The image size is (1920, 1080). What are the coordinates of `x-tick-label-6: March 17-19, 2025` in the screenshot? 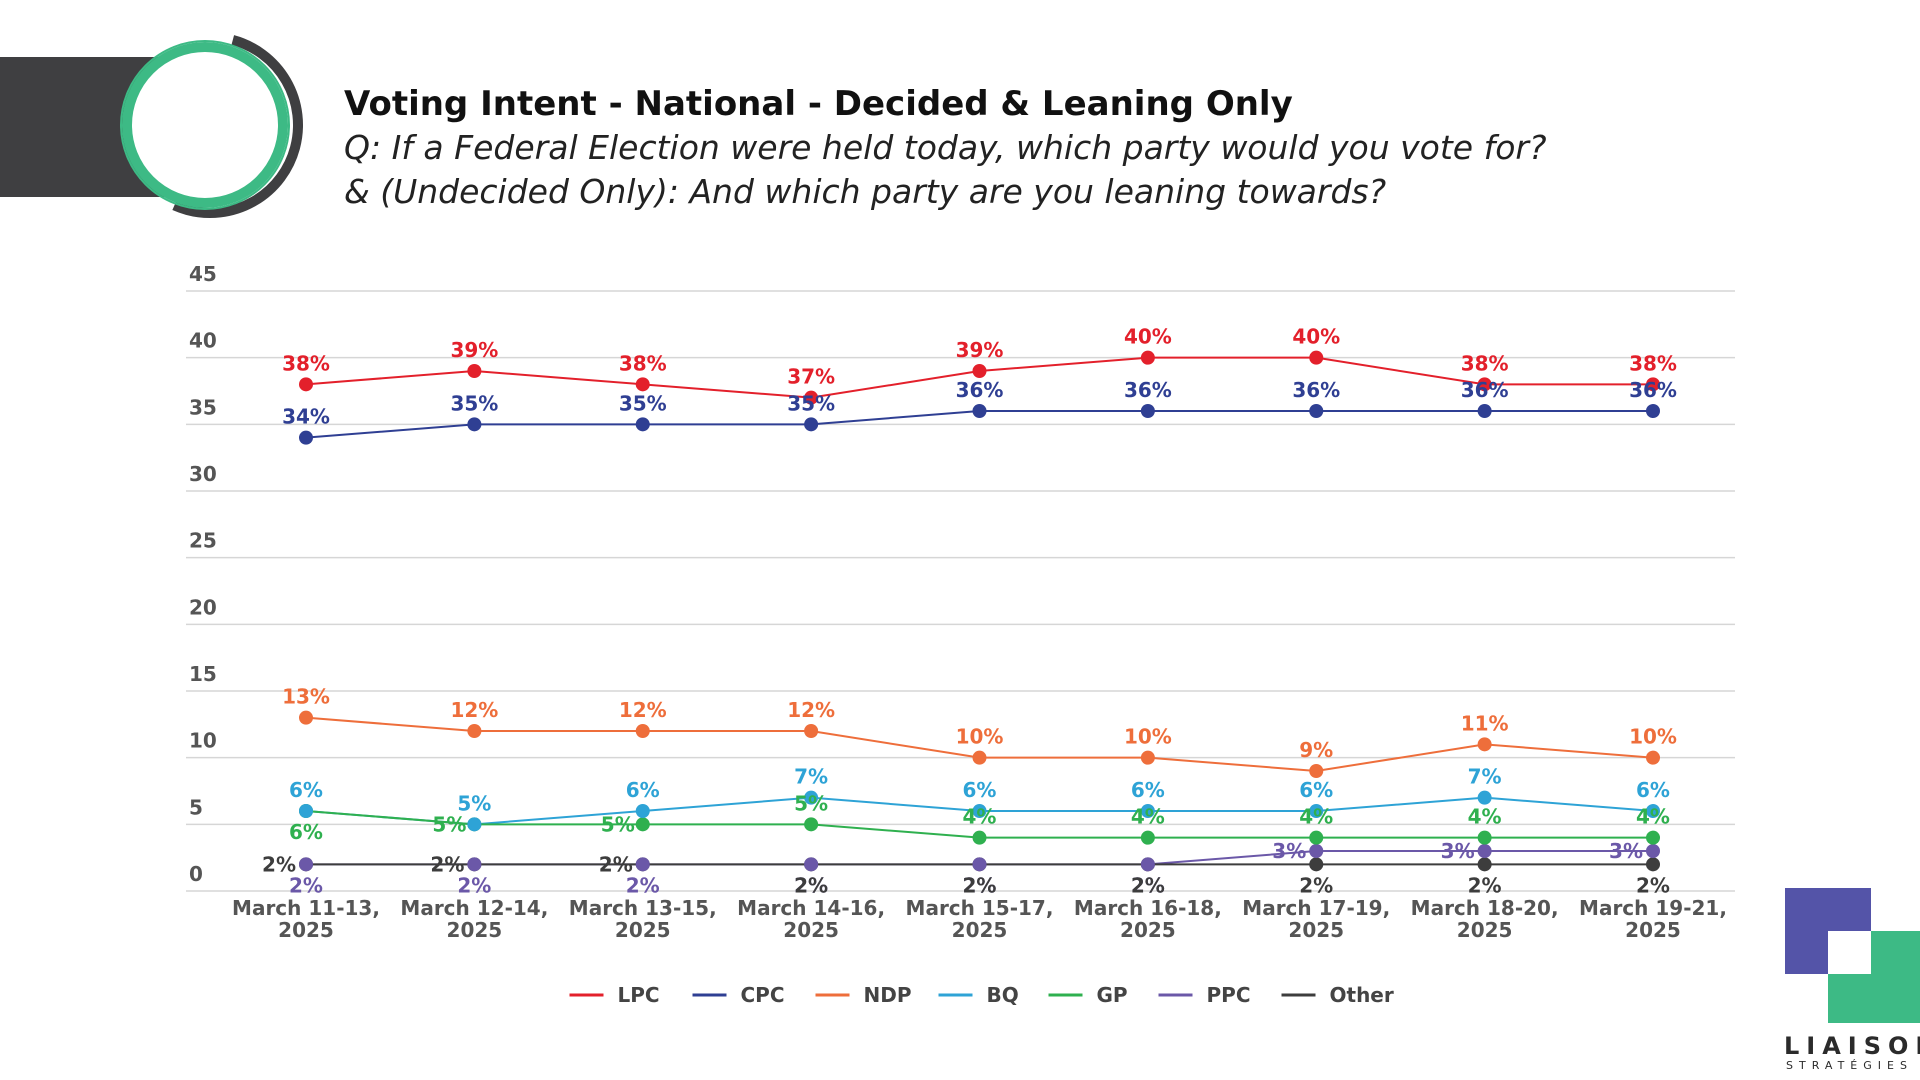 It's located at (1316, 919).